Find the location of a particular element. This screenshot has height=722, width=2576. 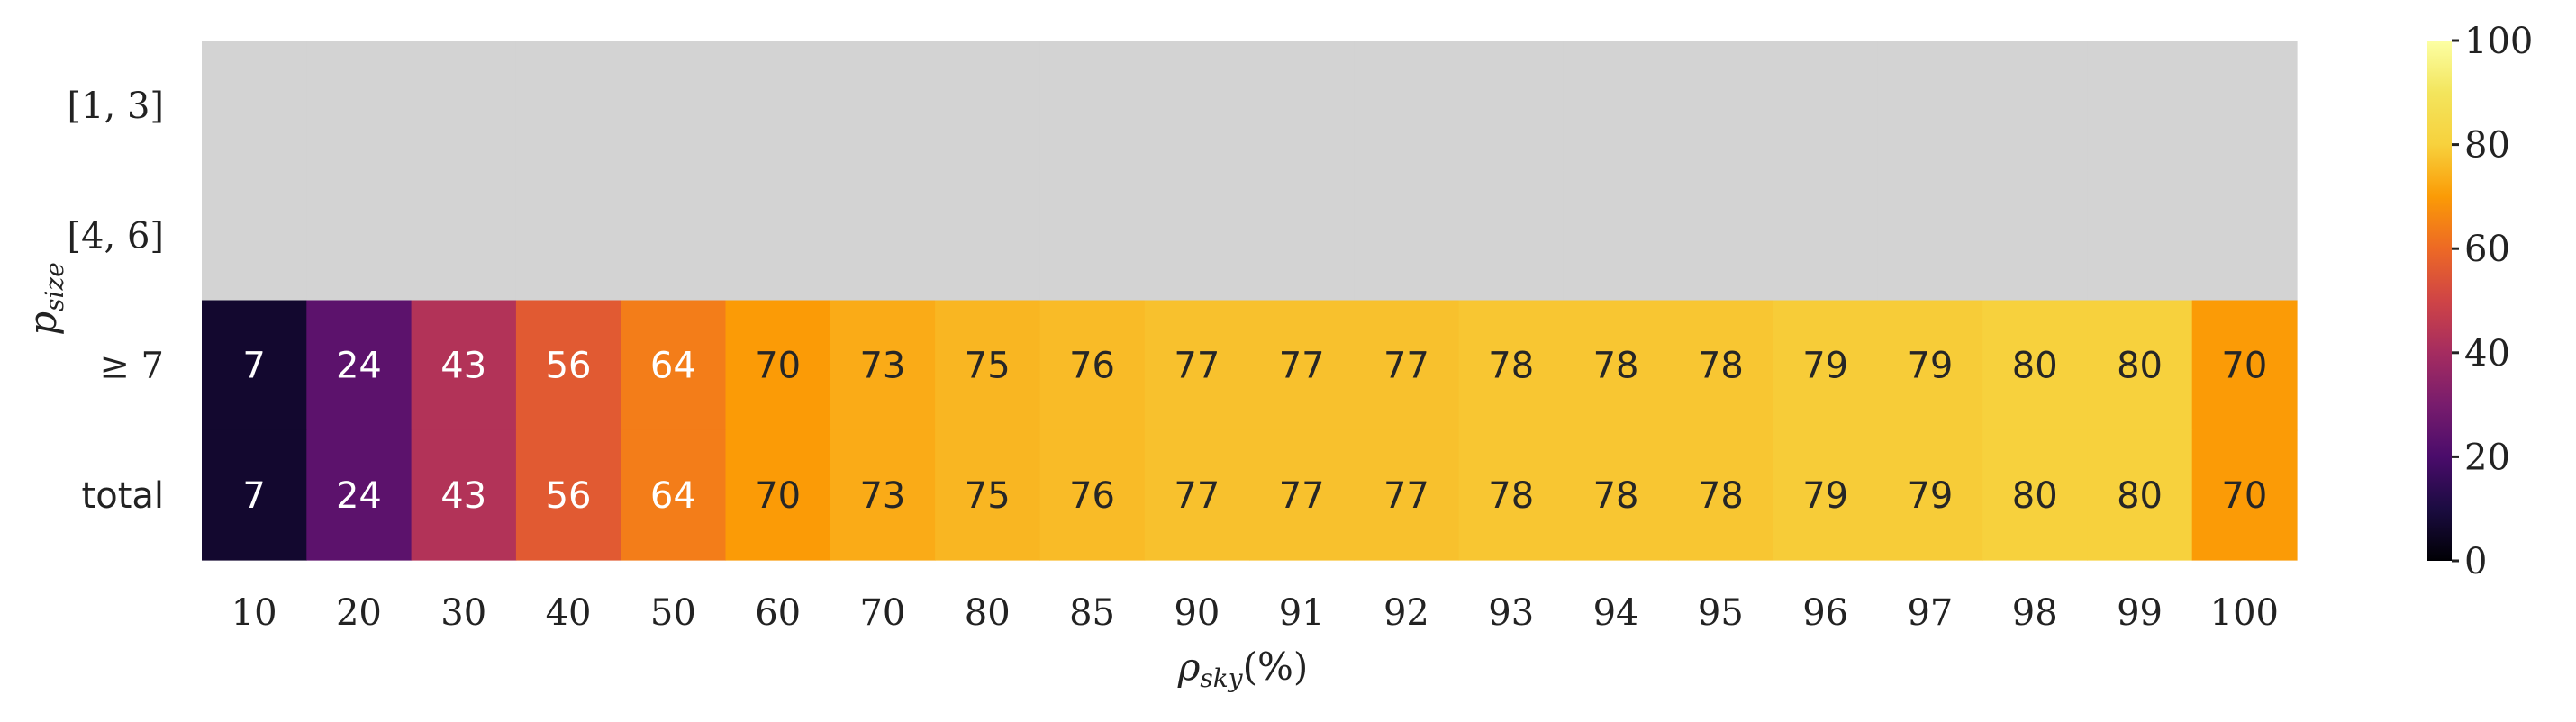

y-axis-label: psize is located at coordinates (45, 299).